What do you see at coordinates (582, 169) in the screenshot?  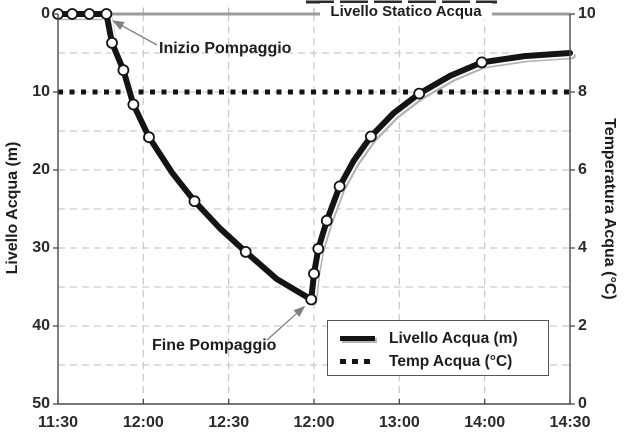 I see `y-right-tick-label: 6` at bounding box center [582, 169].